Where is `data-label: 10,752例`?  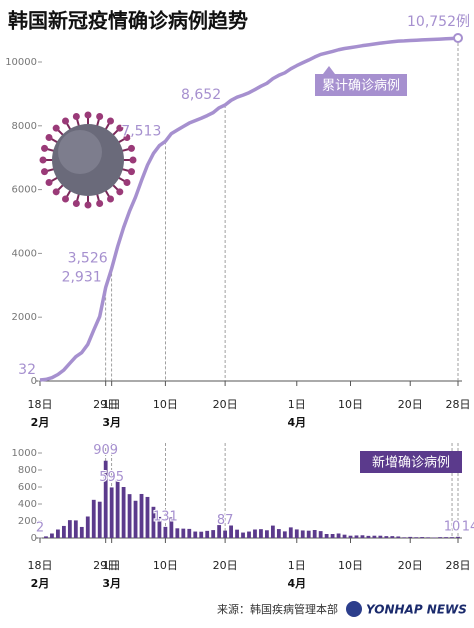 data-label: 10,752例 is located at coordinates (438, 22).